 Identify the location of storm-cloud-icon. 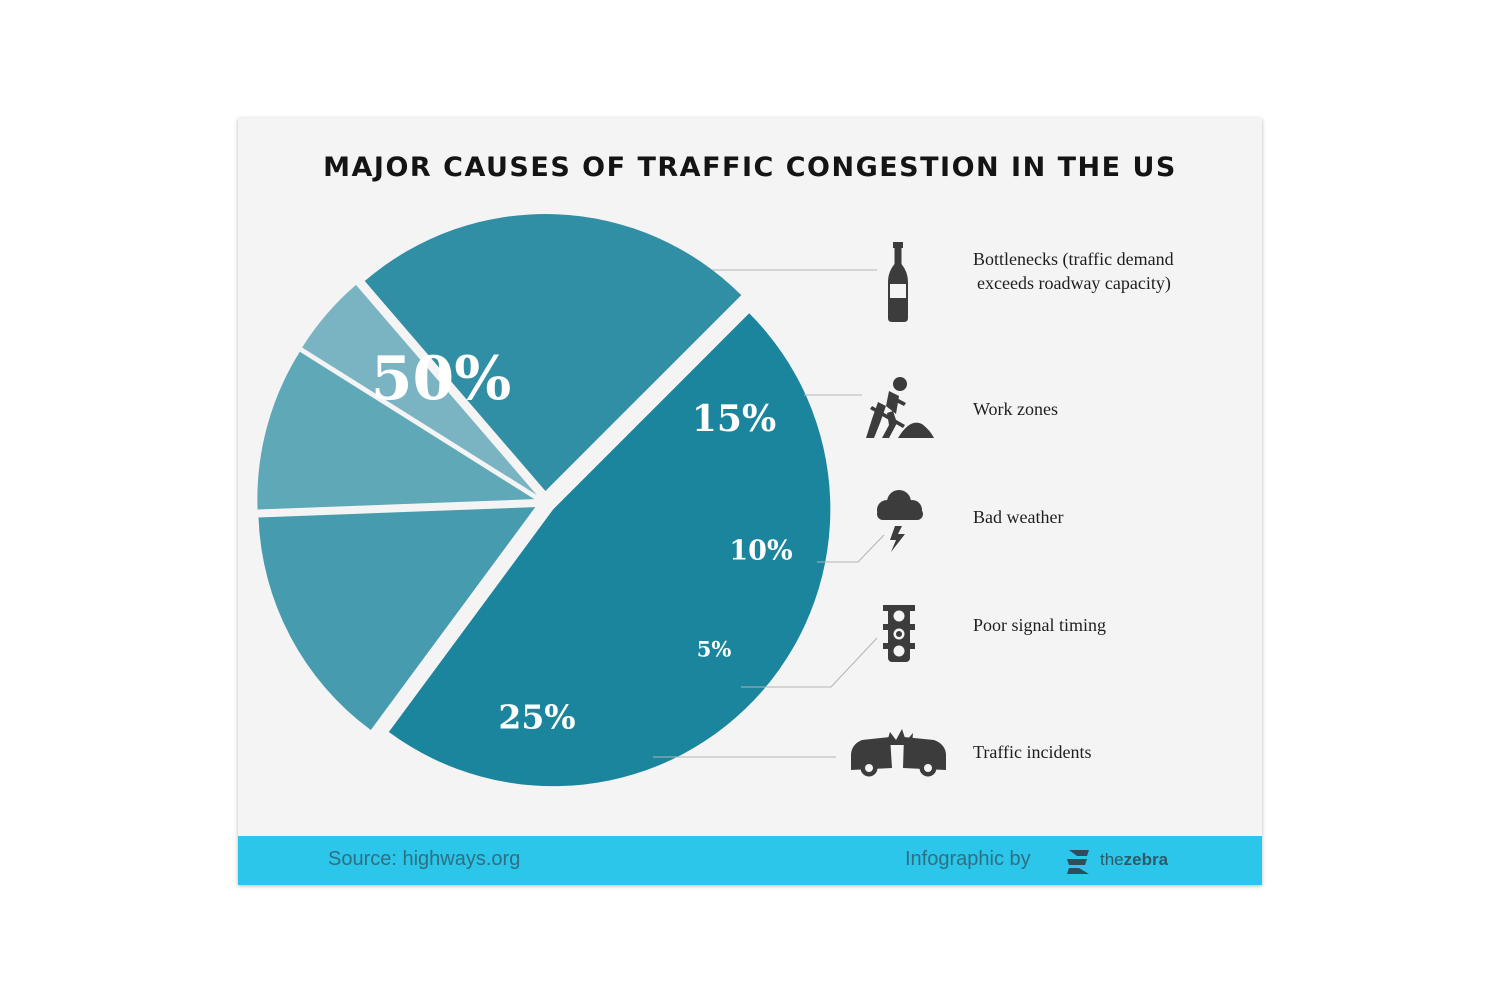
(900, 521).